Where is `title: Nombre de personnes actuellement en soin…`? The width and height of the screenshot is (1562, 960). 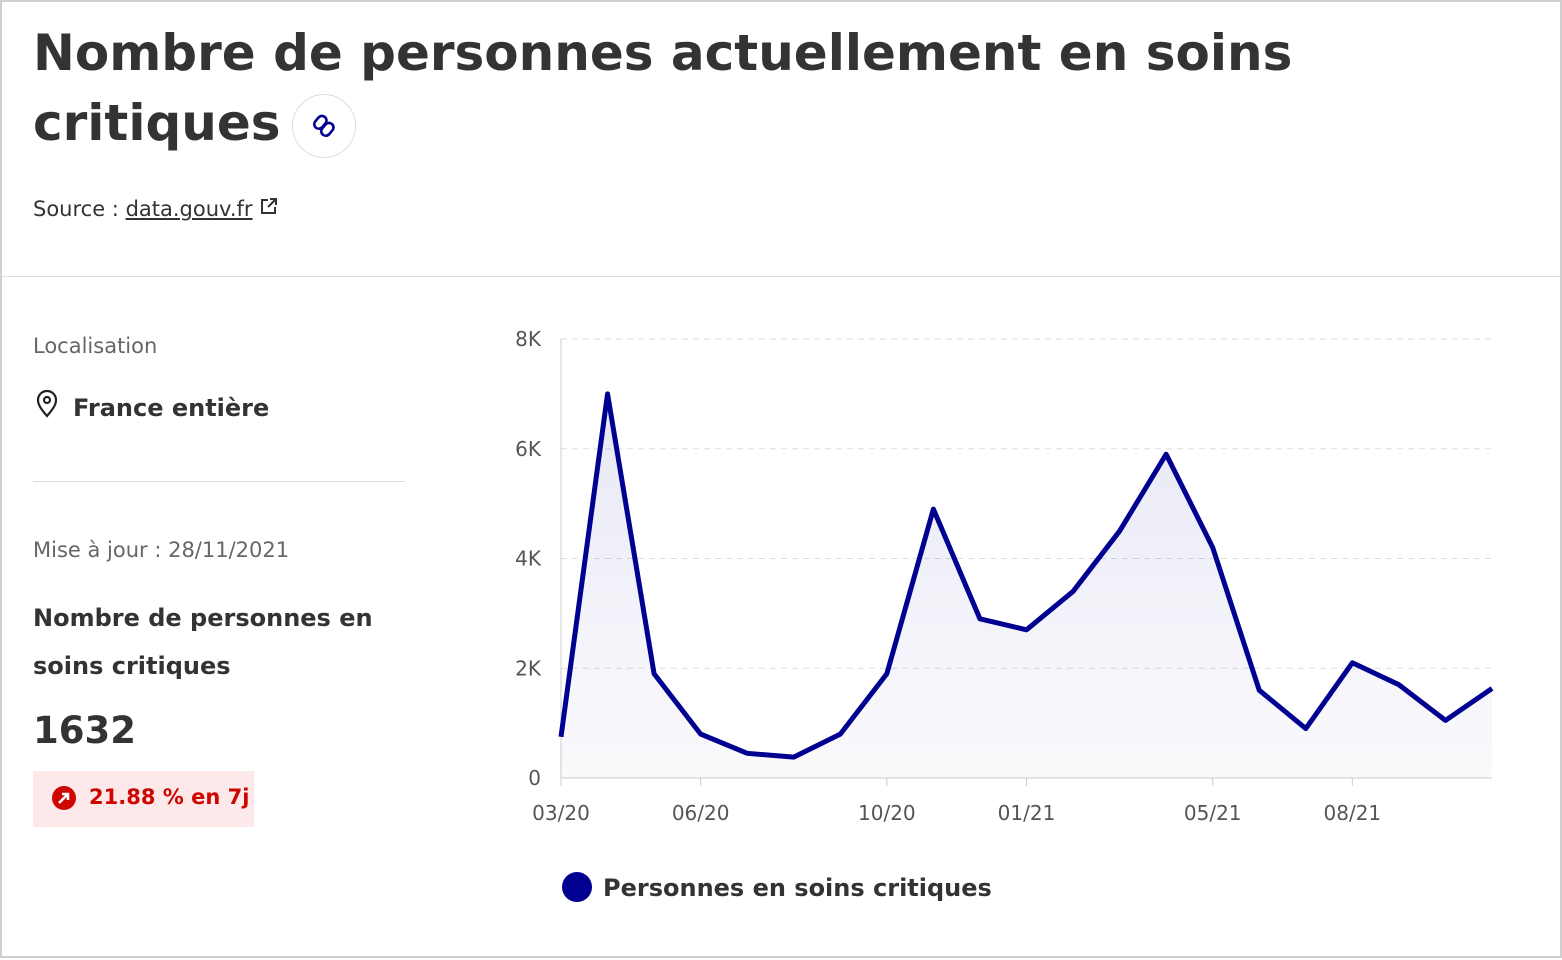 title: Nombre de personnes actuellement en soin… is located at coordinates (663, 88).